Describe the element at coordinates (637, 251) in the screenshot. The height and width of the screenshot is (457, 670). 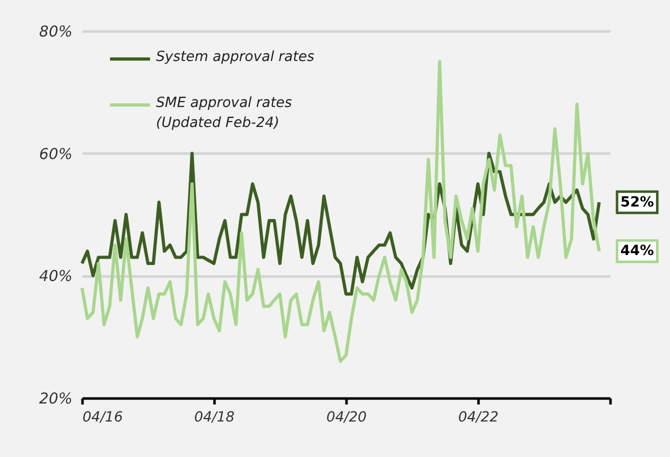
I see `annotation: 44%` at that location.